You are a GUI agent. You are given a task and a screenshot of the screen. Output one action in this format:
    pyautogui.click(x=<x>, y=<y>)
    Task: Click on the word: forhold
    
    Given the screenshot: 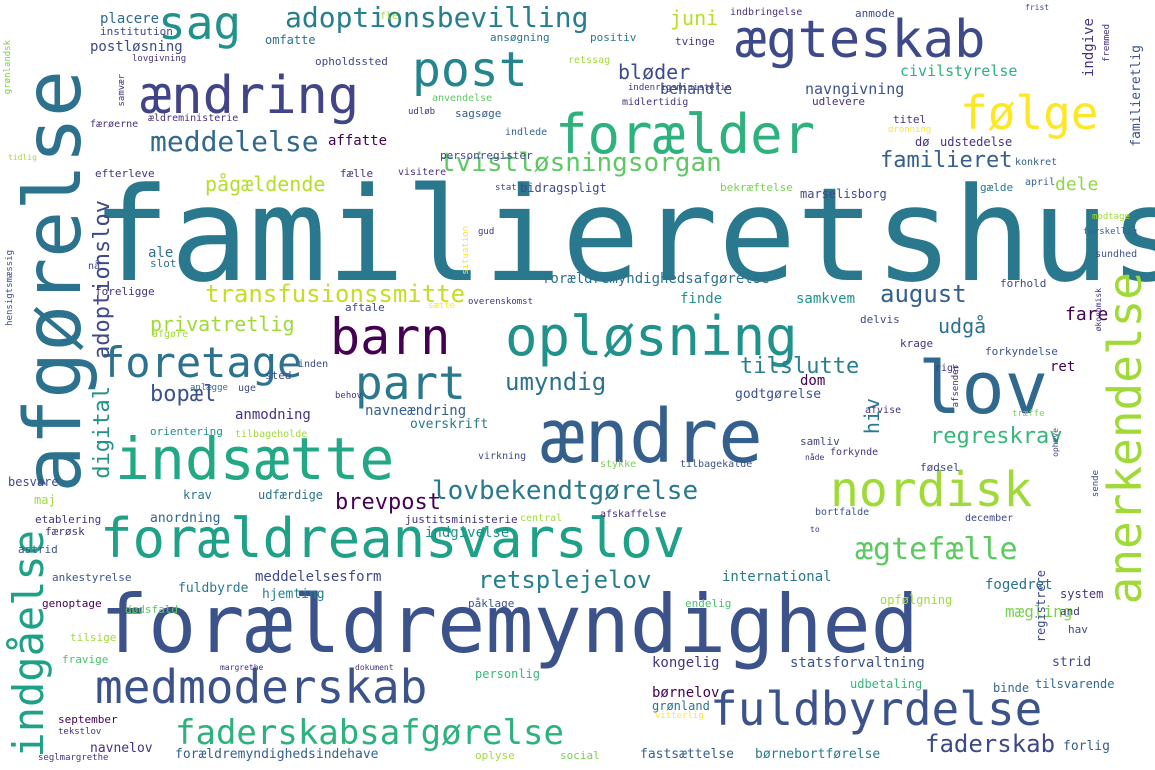 What is the action you would take?
    pyautogui.click(x=1023, y=283)
    